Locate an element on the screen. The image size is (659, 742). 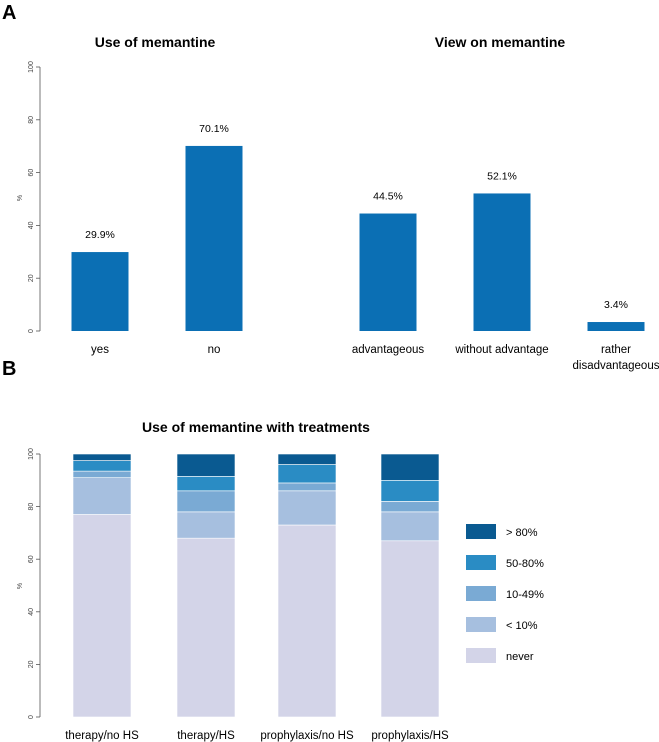
data-label: 70.1% is located at coordinates (214, 129).